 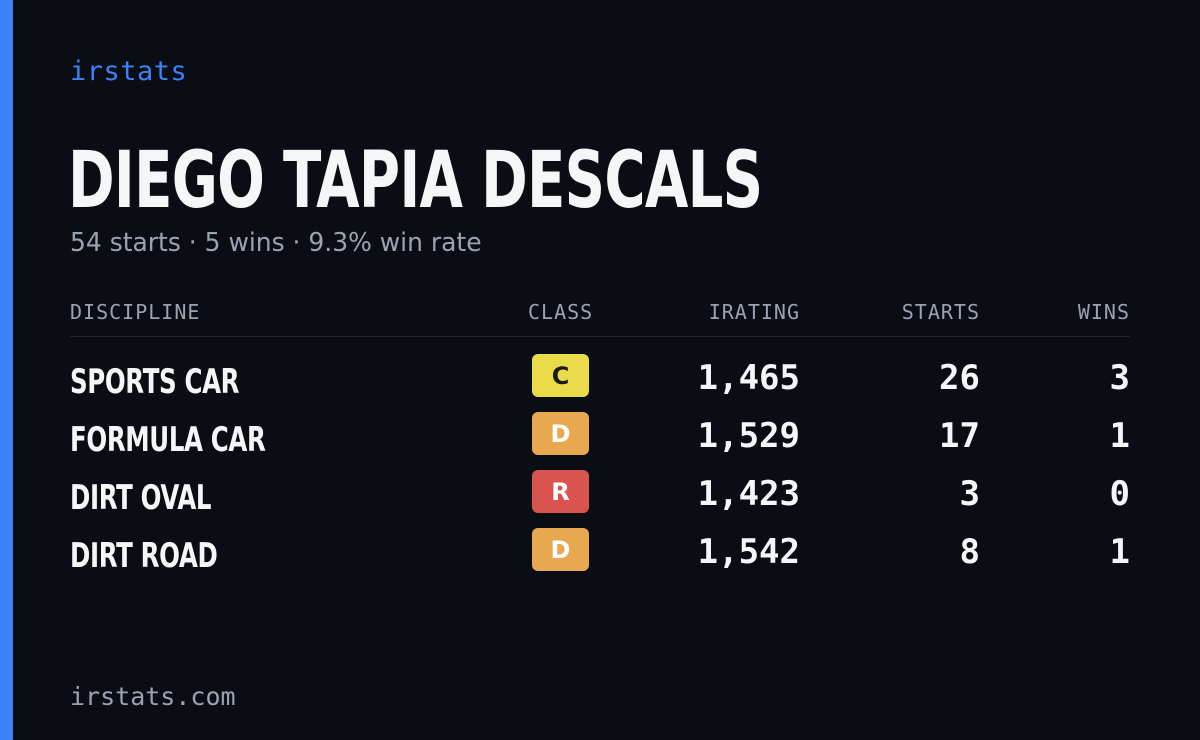 I want to click on discipline-name: FORMULA CAR, so click(x=168, y=440).